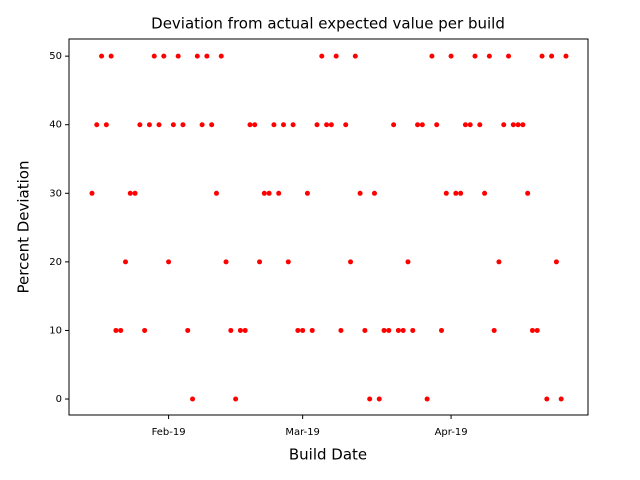  I want to click on y-tick-label: 0, so click(59, 399).